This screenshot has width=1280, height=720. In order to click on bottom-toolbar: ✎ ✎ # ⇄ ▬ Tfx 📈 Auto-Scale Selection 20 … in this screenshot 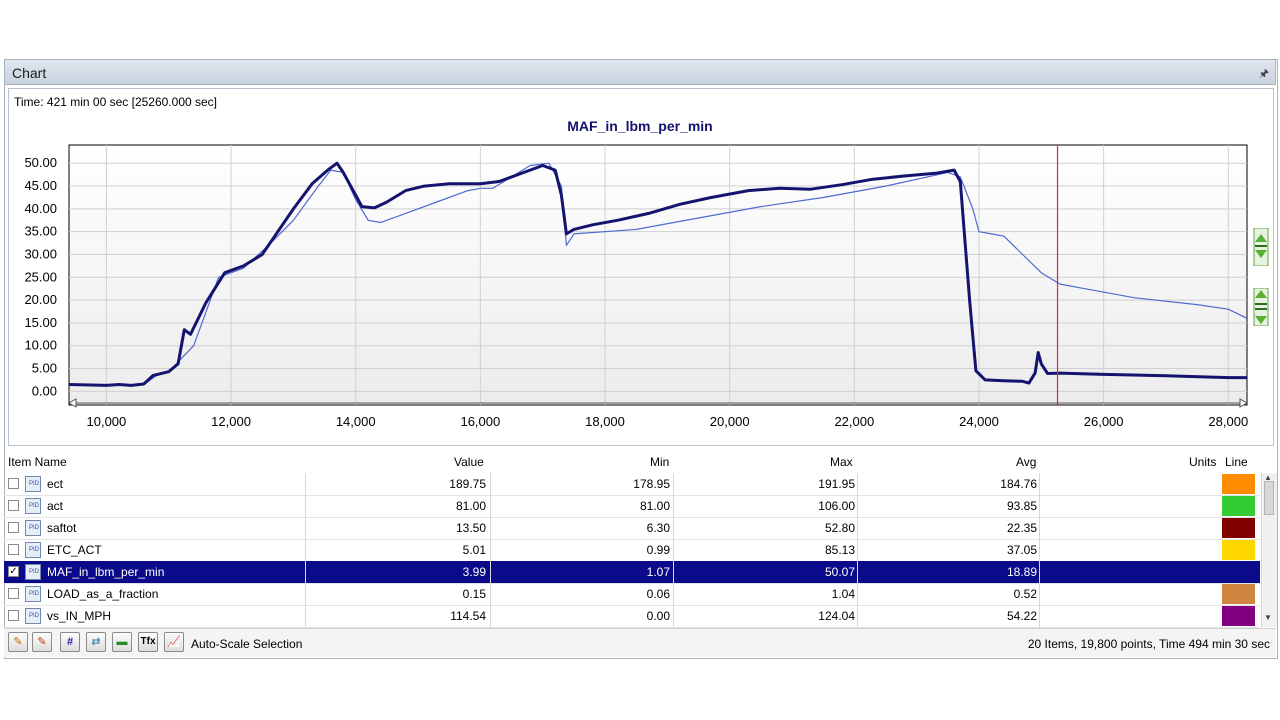, I will do `click(640, 642)`.